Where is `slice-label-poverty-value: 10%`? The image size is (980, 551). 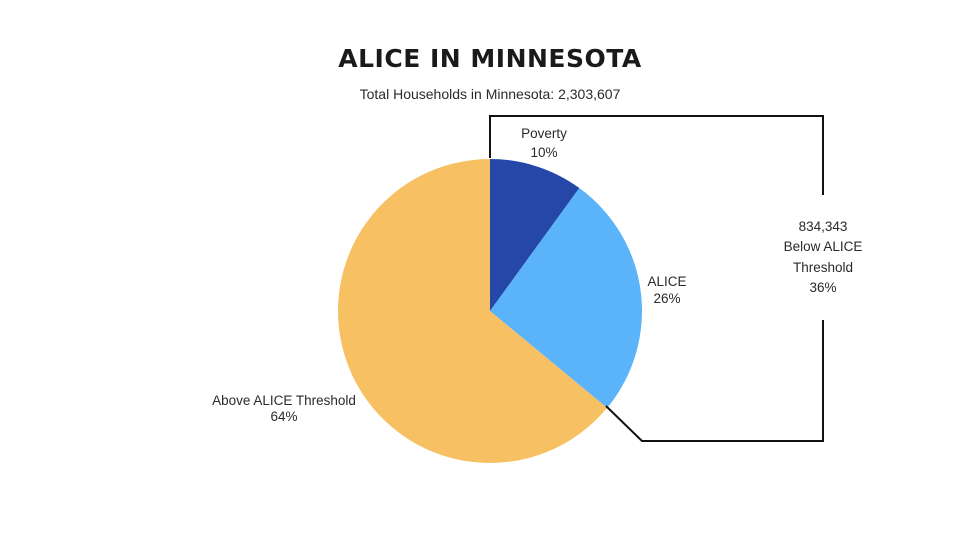 slice-label-poverty-value: 10% is located at coordinates (543, 152).